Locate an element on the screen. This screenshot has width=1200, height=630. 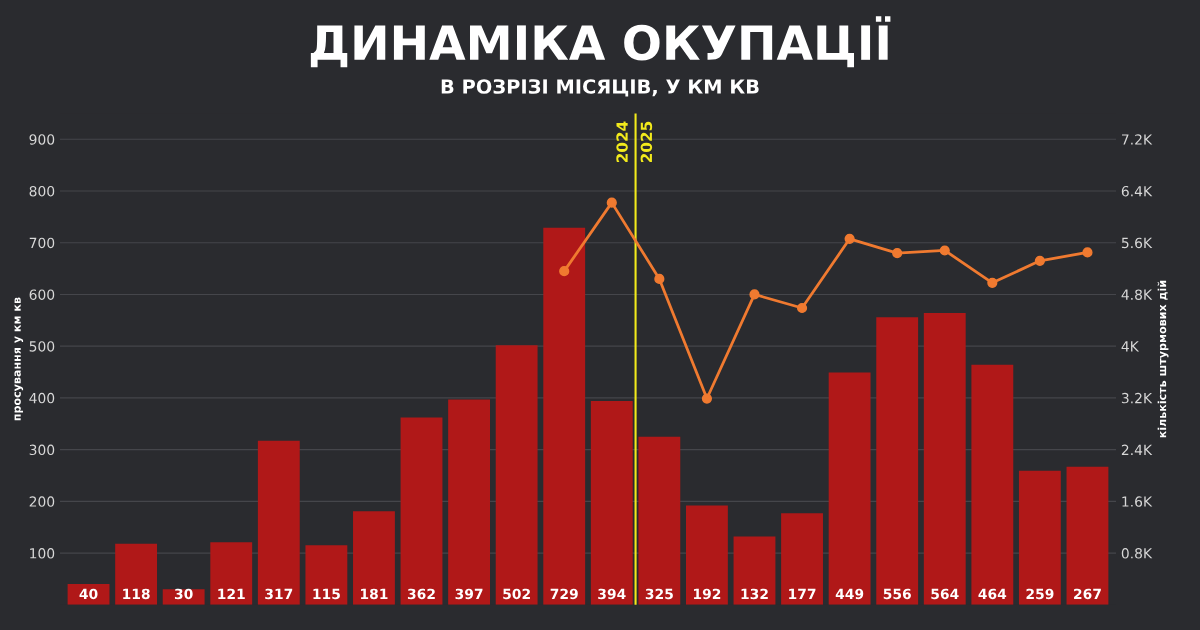
data-label: 556 is located at coordinates (897, 594).